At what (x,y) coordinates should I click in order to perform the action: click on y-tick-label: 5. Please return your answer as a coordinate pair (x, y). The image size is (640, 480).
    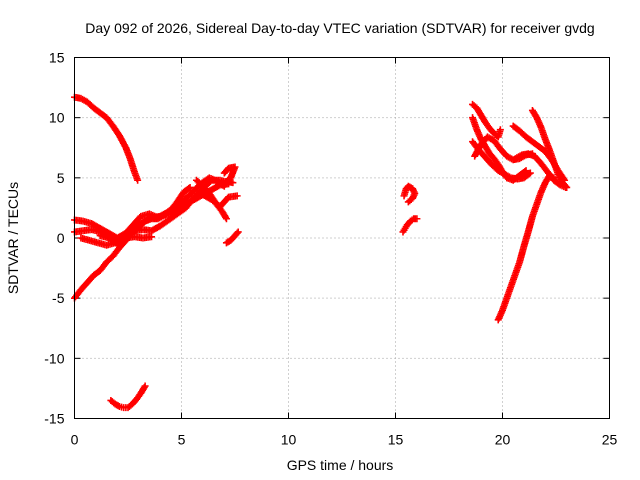
    Looking at the image, I should click on (61, 178).